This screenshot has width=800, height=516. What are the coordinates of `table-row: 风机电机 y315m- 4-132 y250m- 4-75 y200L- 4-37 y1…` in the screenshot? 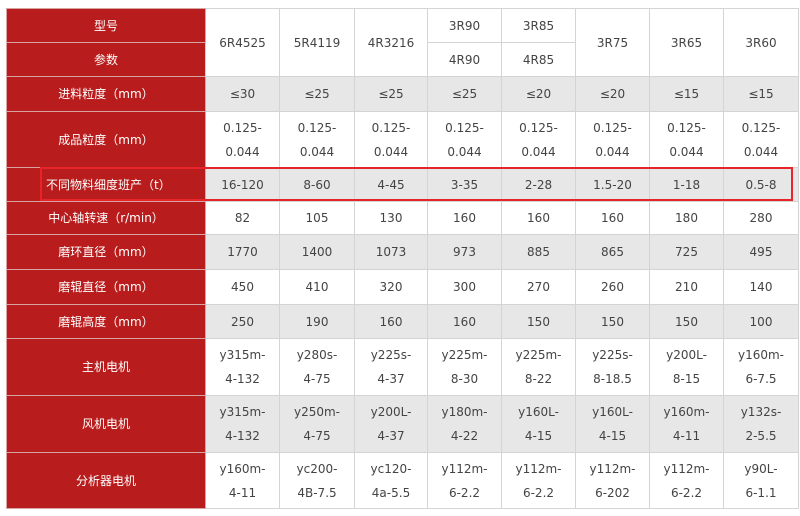 It's located at (402, 424).